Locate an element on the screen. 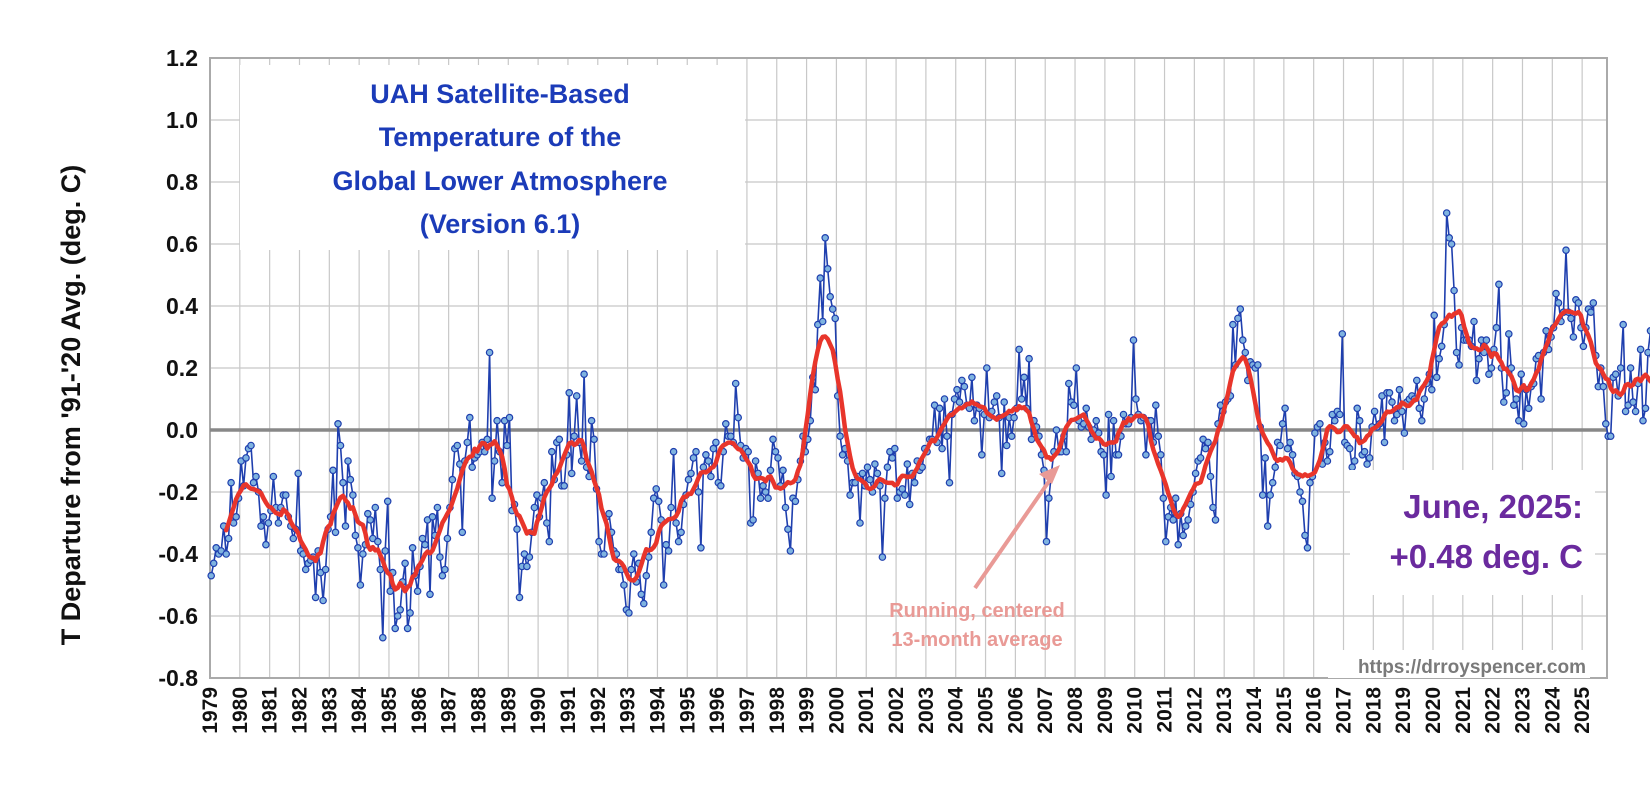 This screenshot has height=790, width=1650. y-tick-label: 1.0 is located at coordinates (182, 120).